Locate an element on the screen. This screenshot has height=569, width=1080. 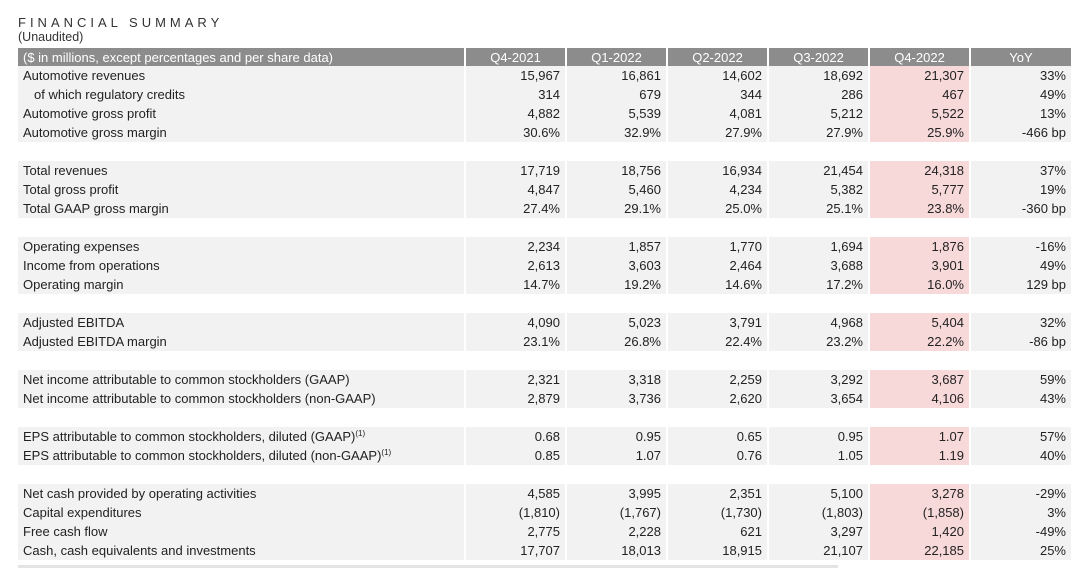
value-cell: 5,460 is located at coordinates (617, 189).